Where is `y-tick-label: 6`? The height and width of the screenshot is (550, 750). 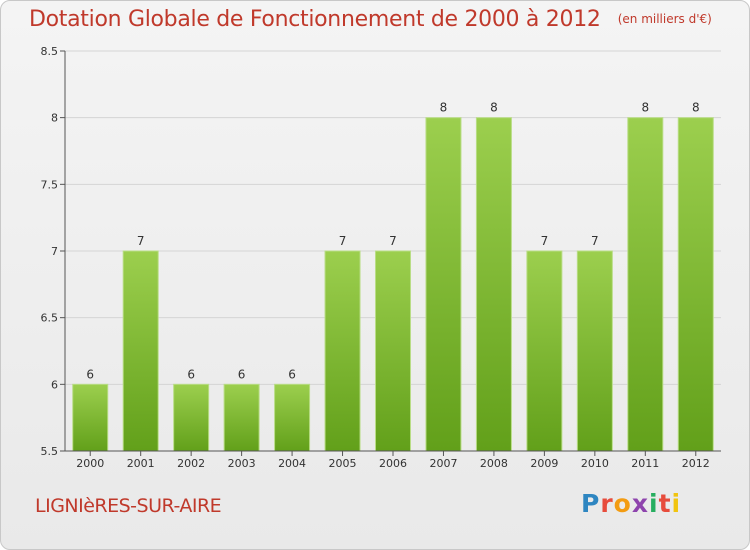
y-tick-label: 6 is located at coordinates (54, 384).